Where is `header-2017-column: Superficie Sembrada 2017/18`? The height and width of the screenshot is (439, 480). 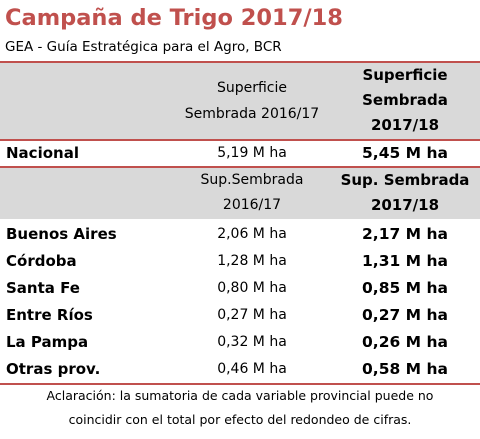
header-2017-column: Superficie Sembrada 2017/18 is located at coordinates (405, 100).